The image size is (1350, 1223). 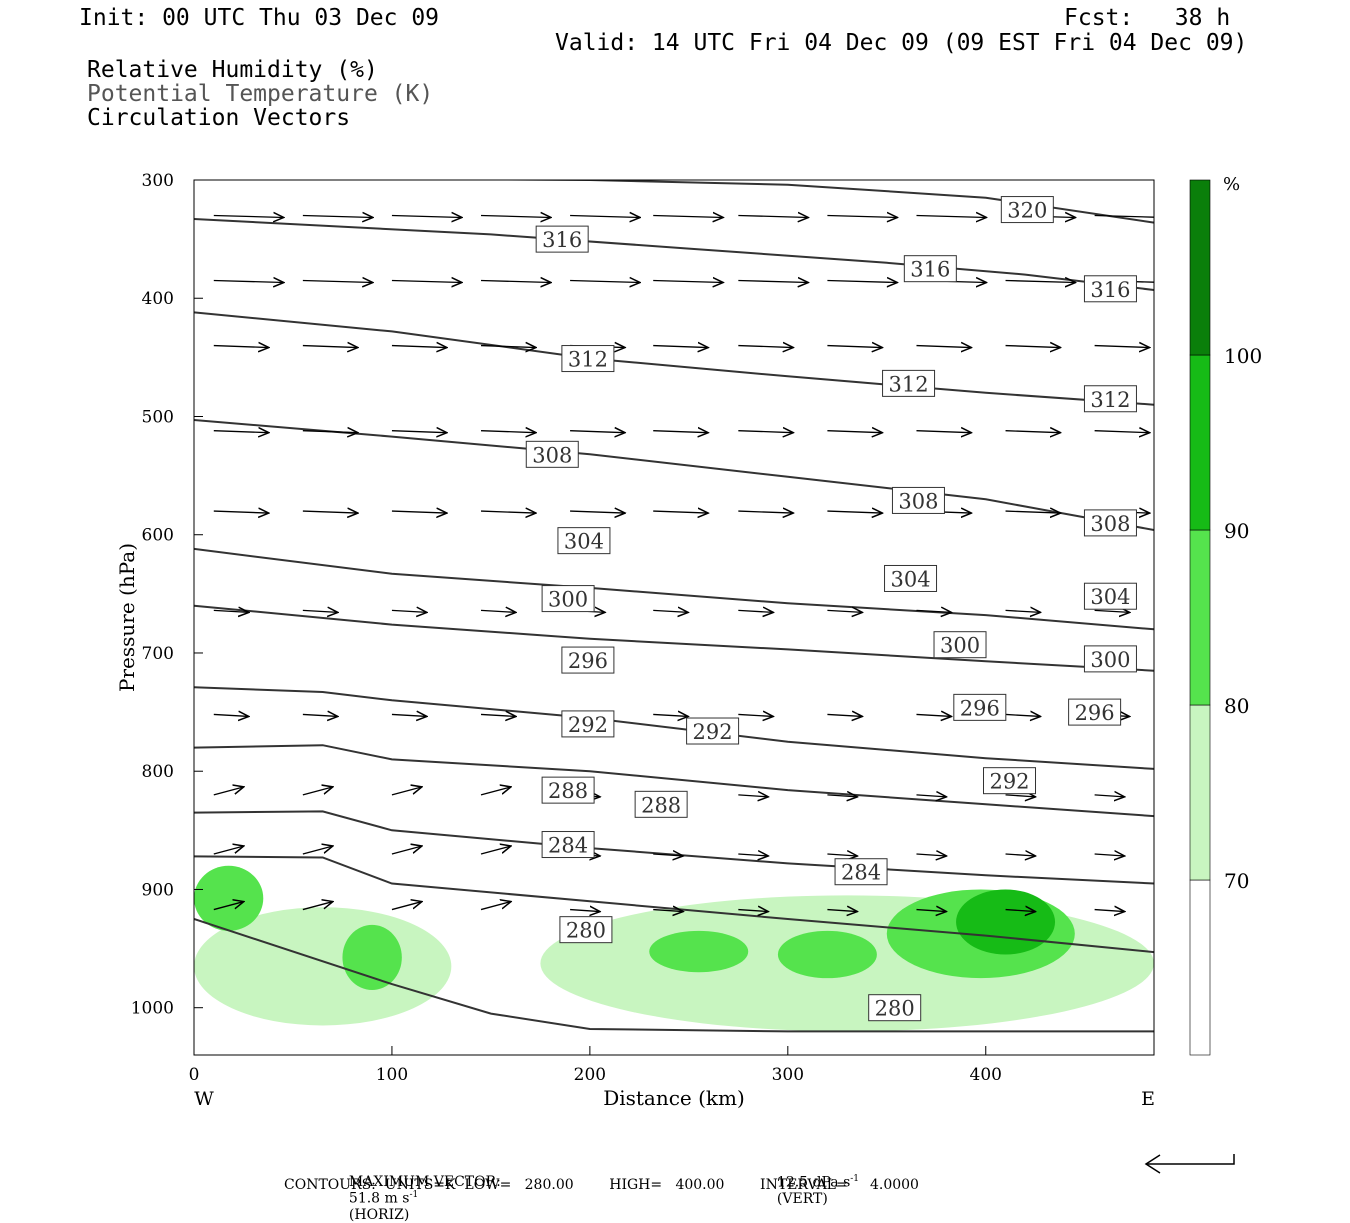 I want to click on max-vector-horiz: 51.8 m s, so click(x=379, y=1198).